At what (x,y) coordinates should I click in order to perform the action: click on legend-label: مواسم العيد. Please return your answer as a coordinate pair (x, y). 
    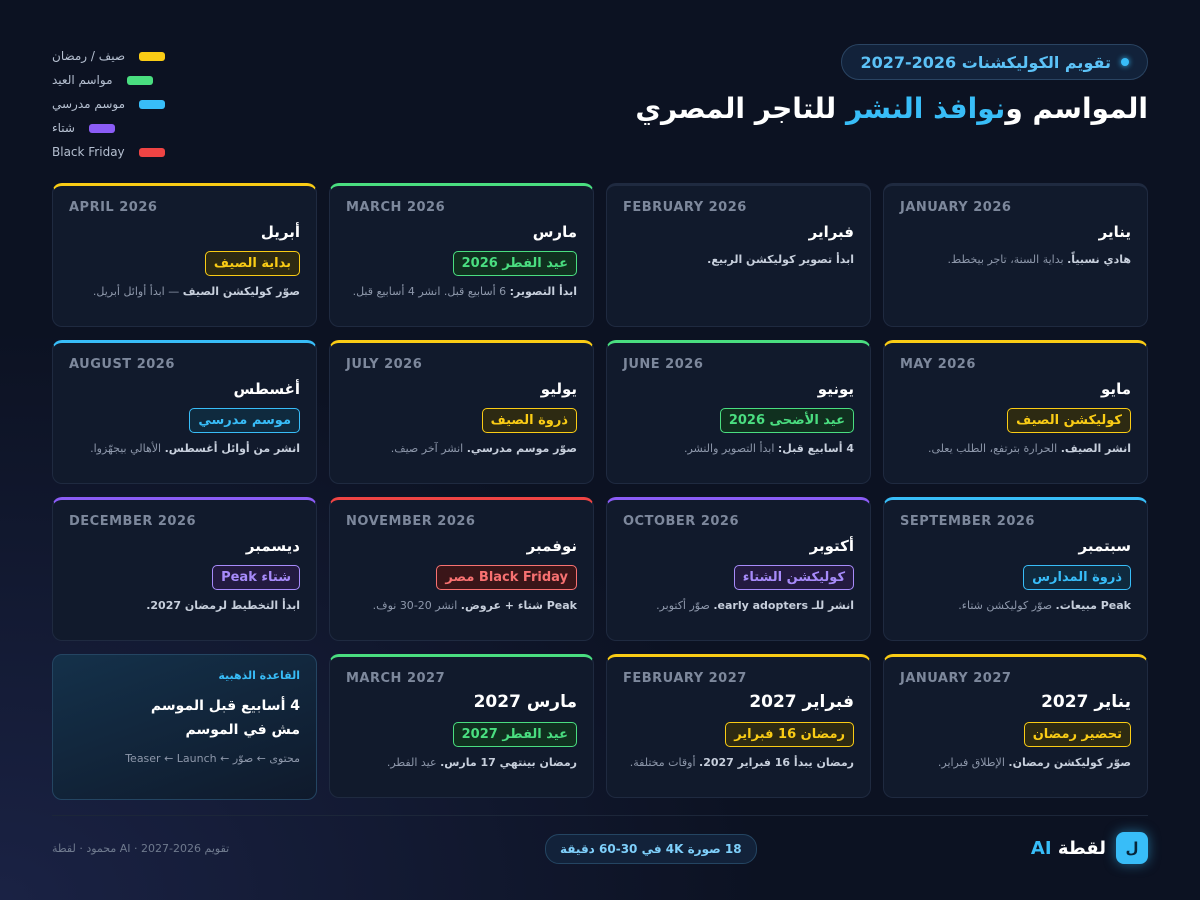
    Looking at the image, I should click on (82, 80).